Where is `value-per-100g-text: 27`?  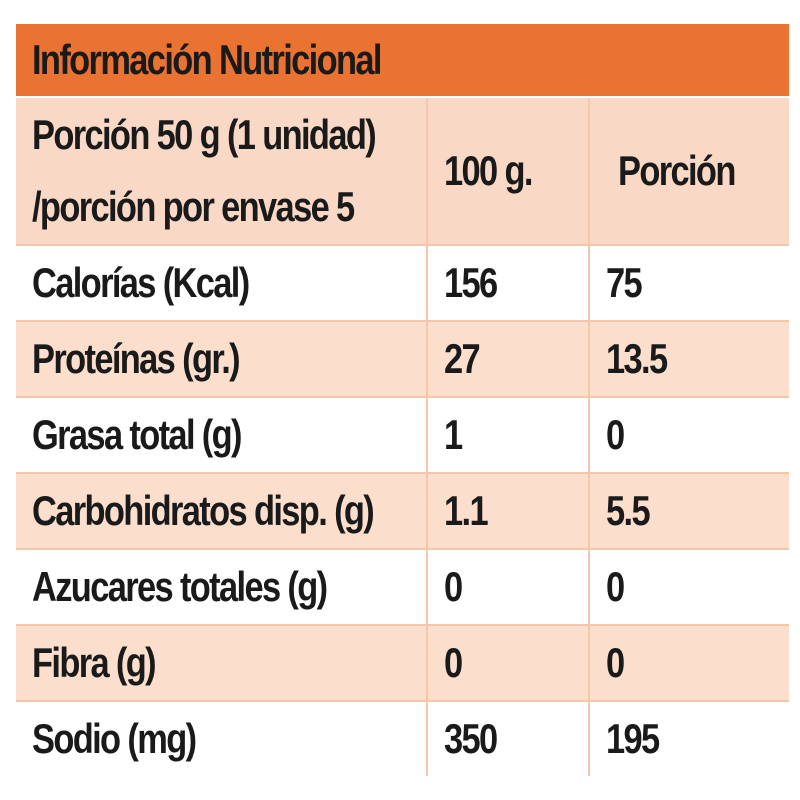
value-per-100g-text: 27 is located at coordinates (462, 358).